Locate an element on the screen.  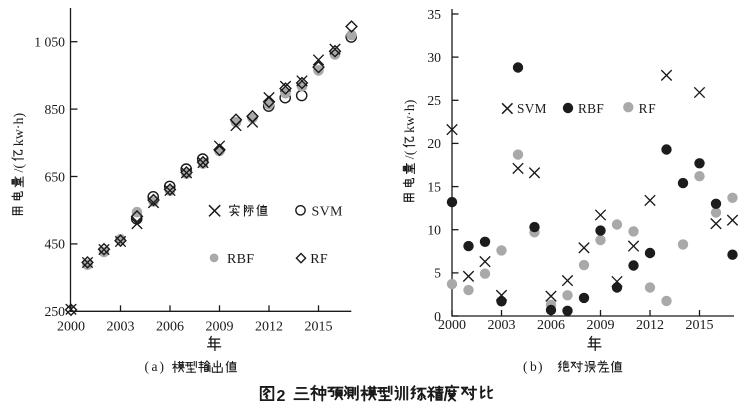
svg-text: b is located at coordinates (533, 366).